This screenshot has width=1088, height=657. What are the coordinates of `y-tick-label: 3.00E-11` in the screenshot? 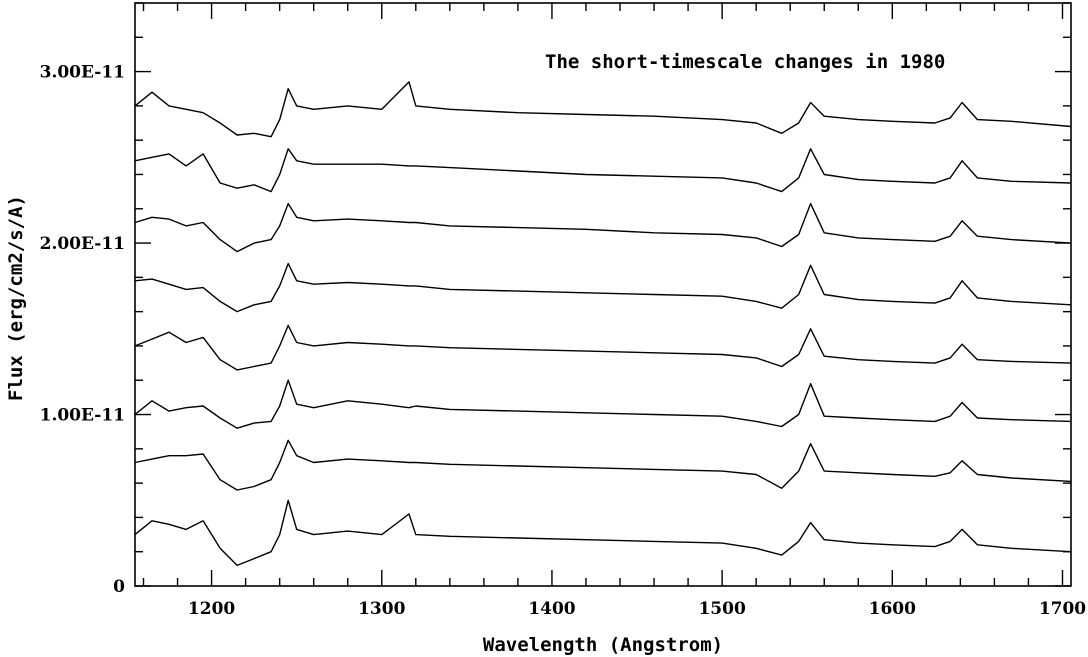 It's located at (82, 73).